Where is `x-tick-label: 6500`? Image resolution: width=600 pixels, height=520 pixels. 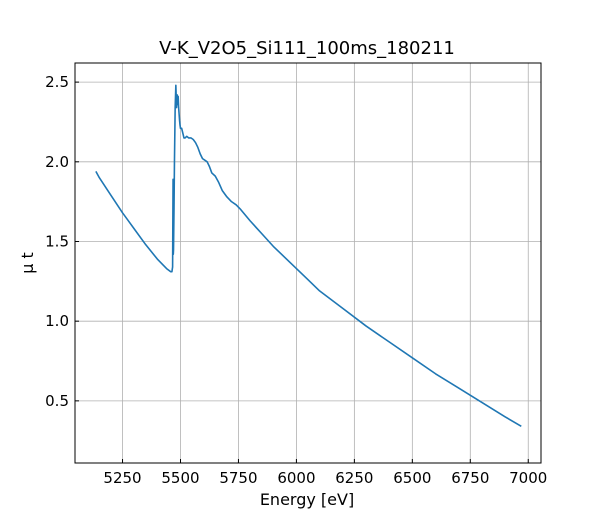 x-tick-label: 6500 is located at coordinates (412, 478).